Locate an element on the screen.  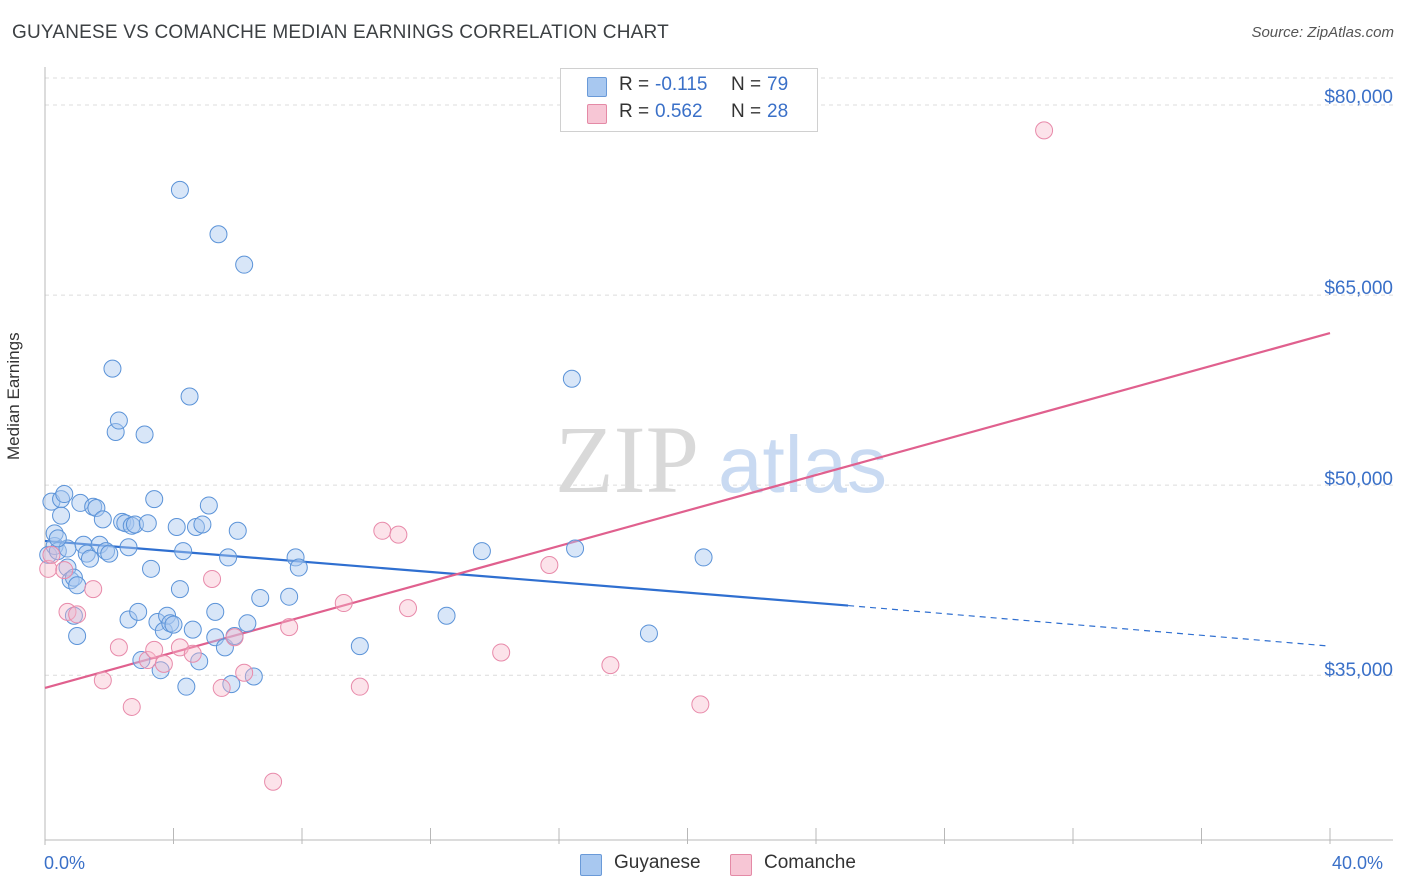
y-tick-label: $35,000 is located at coordinates (1358, 670).